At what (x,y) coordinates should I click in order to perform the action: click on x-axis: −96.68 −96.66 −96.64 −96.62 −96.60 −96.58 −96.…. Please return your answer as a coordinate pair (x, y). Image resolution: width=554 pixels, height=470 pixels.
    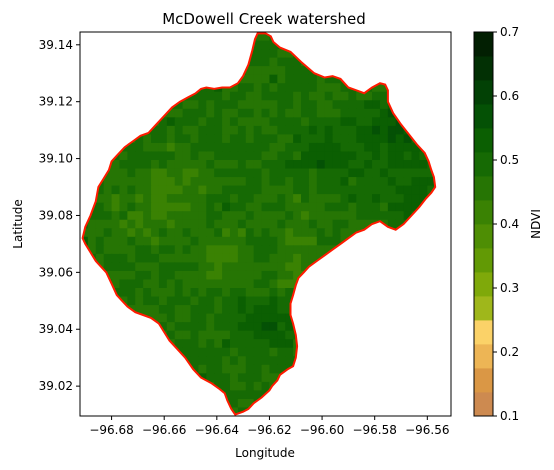
    Looking at the image, I should click on (269, 426).